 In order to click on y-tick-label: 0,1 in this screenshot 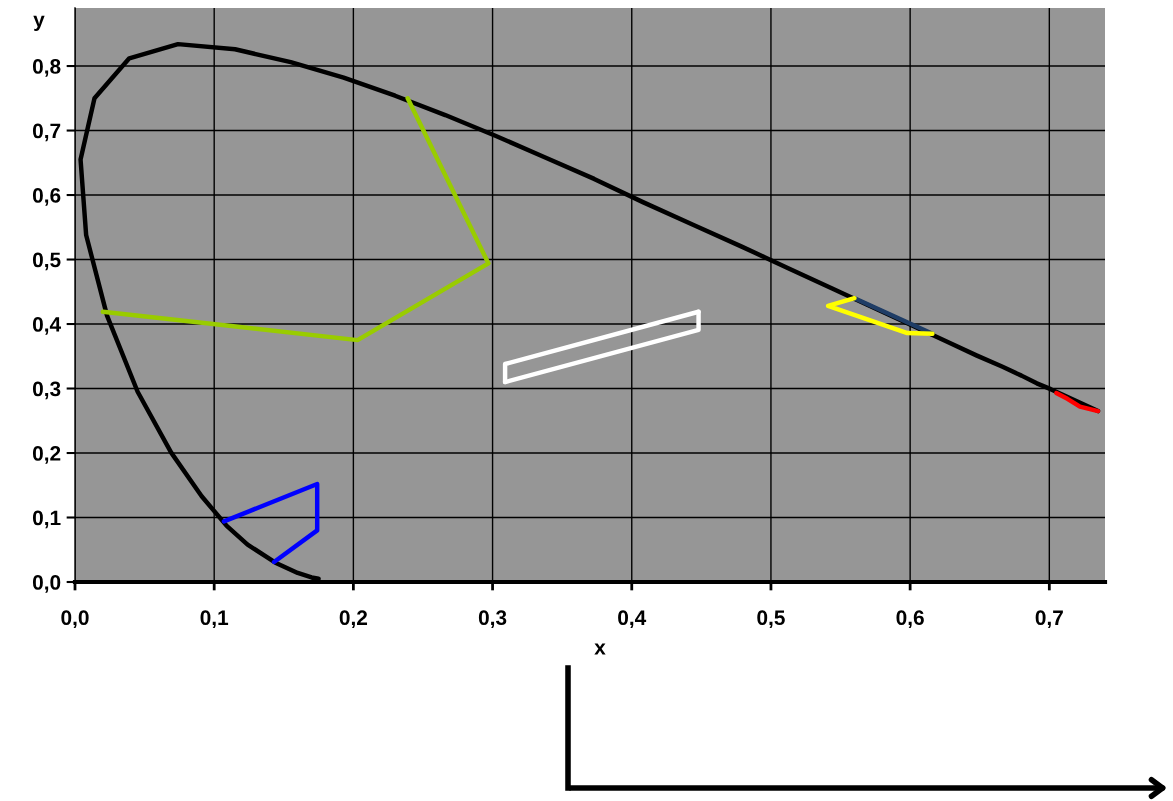, I will do `click(46, 519)`.